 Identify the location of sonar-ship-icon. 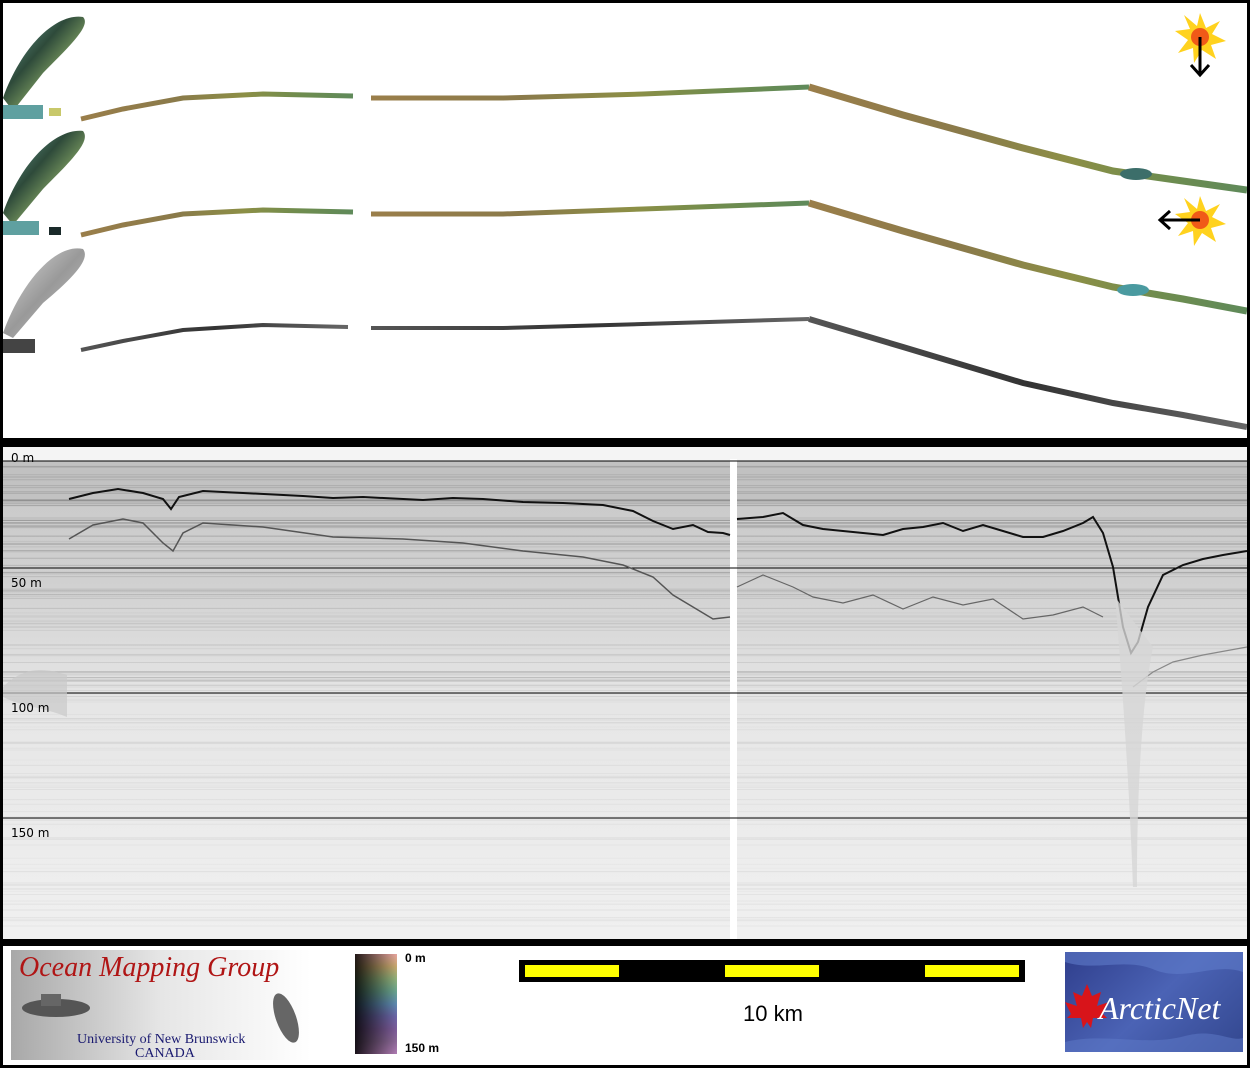
(160, 1018).